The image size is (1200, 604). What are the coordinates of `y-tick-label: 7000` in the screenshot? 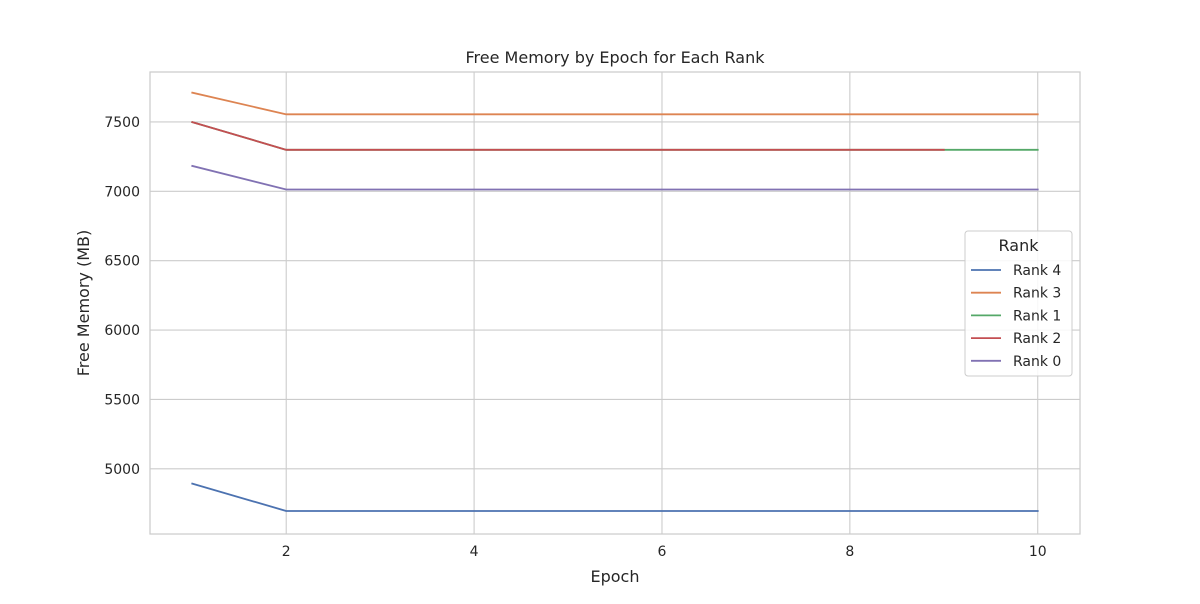 It's located at (122, 192).